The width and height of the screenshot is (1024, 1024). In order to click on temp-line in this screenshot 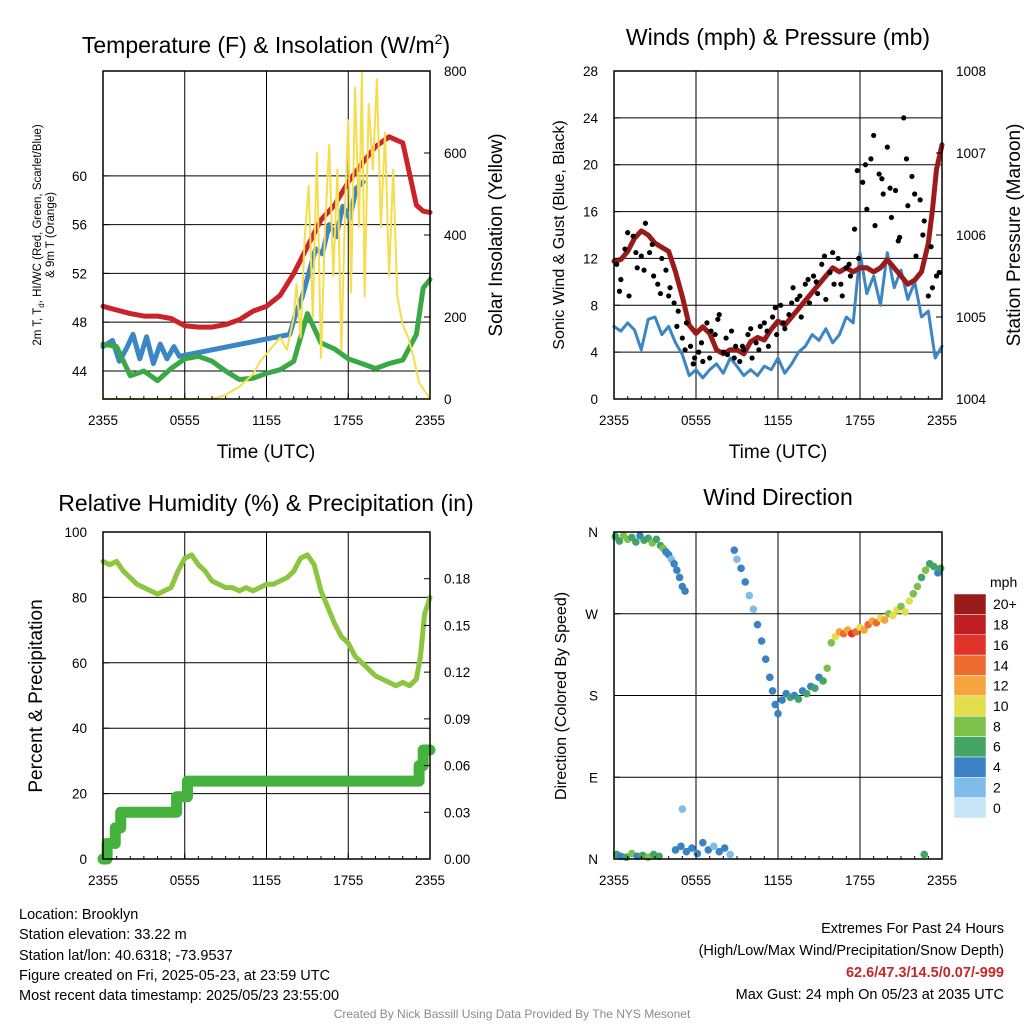, I will do `click(266, 232)`.